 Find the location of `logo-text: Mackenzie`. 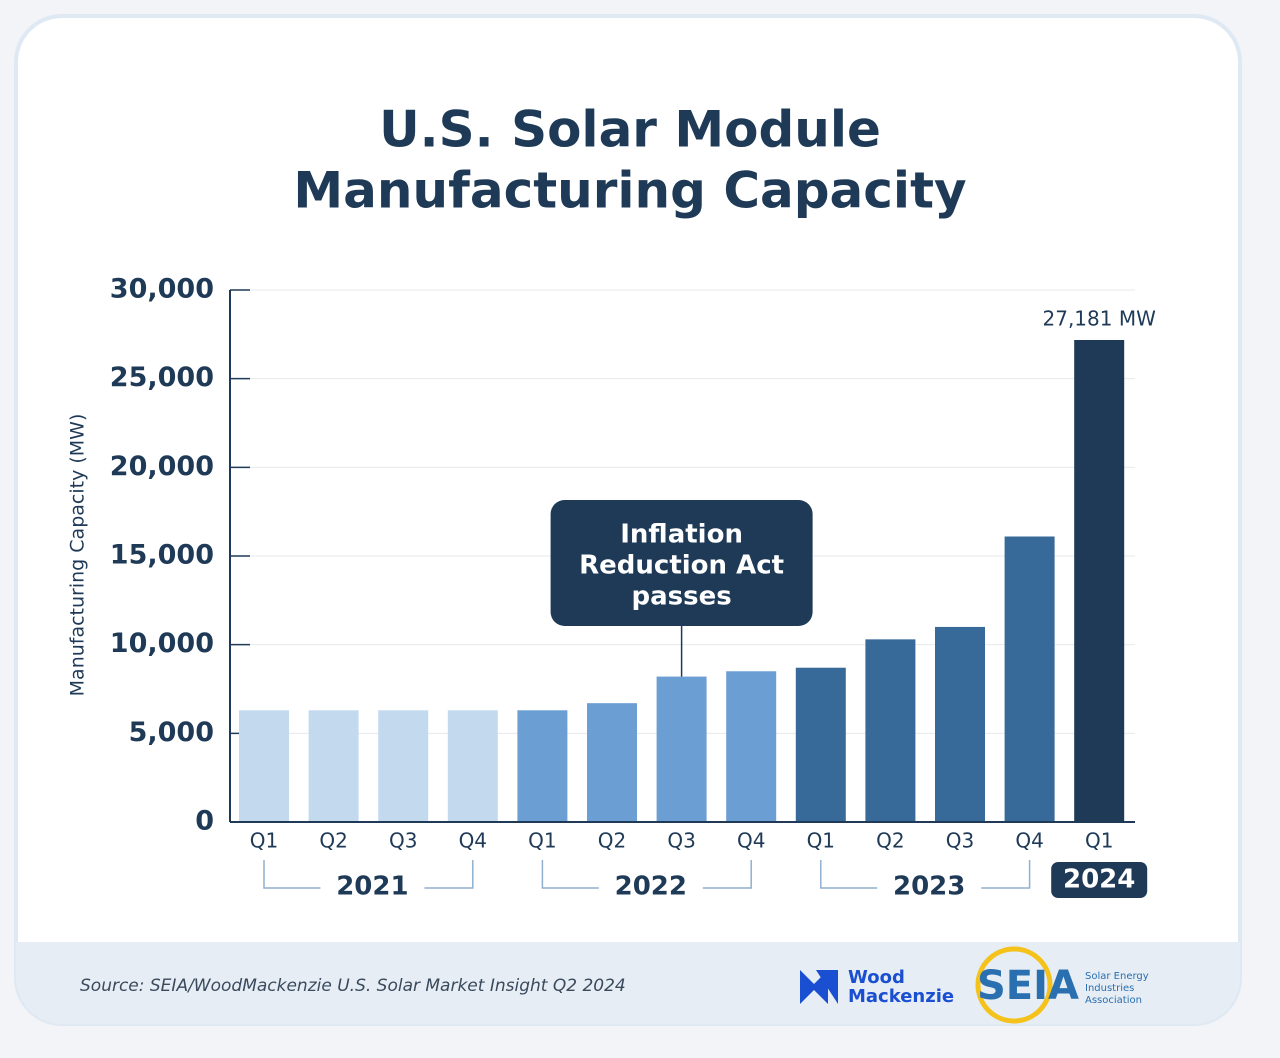

logo-text: Mackenzie is located at coordinates (901, 996).